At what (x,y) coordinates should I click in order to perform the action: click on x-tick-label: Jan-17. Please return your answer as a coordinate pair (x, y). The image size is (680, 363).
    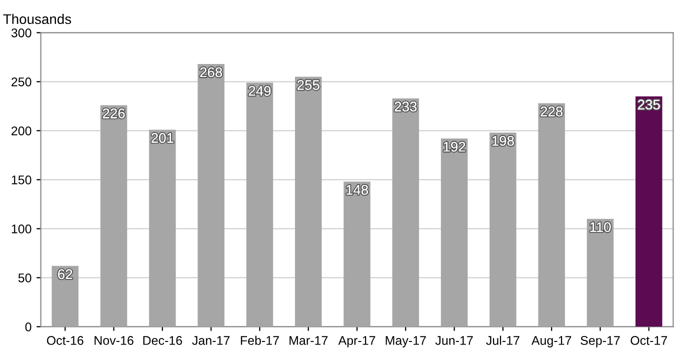
    Looking at the image, I should click on (211, 340).